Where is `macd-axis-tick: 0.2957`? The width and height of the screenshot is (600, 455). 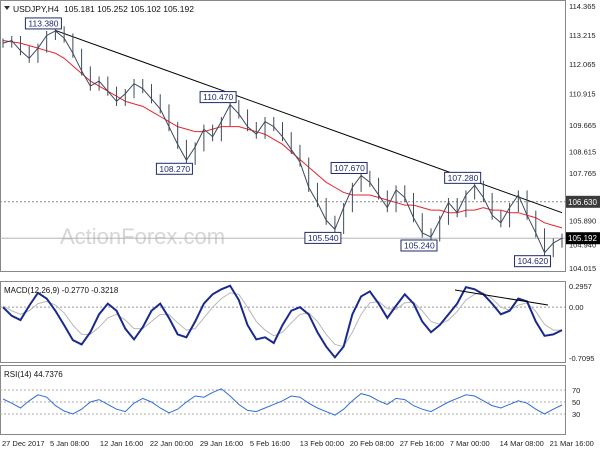
macd-axis-tick: 0.2957 is located at coordinates (580, 286).